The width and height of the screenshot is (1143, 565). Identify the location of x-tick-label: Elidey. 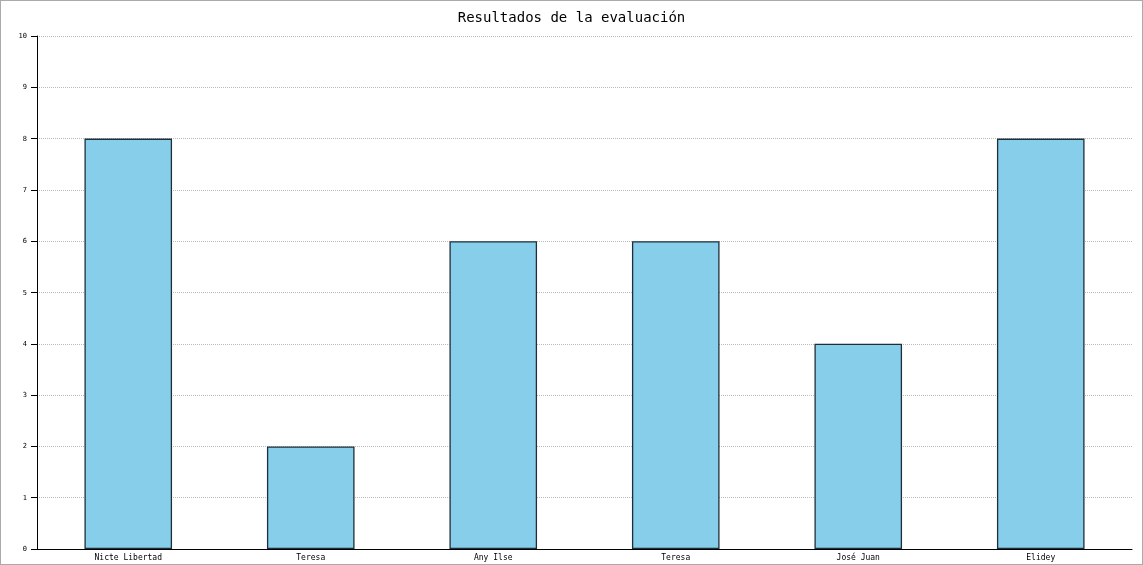
(1041, 557).